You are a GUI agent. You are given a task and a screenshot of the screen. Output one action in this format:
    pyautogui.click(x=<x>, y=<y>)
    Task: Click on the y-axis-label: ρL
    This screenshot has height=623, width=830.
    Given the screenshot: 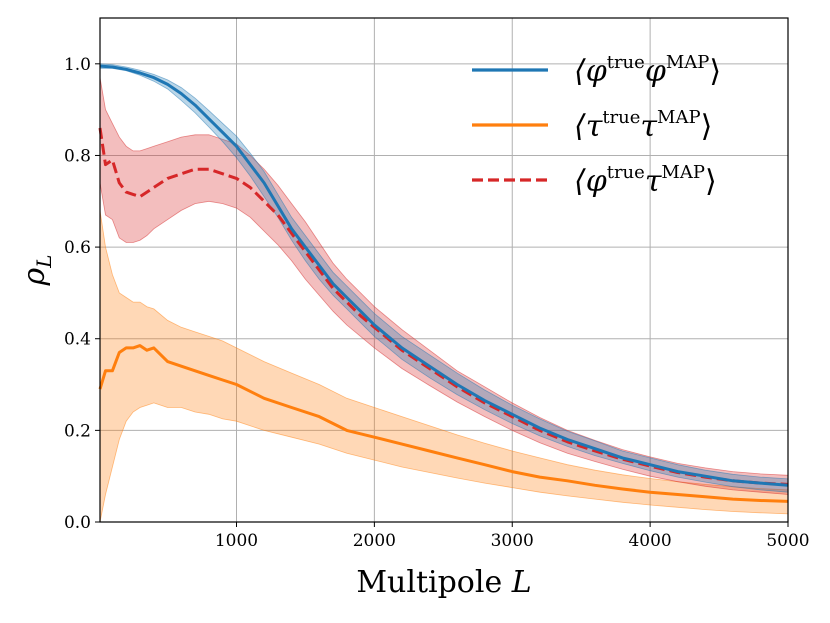 What is the action you would take?
    pyautogui.click(x=36, y=271)
    